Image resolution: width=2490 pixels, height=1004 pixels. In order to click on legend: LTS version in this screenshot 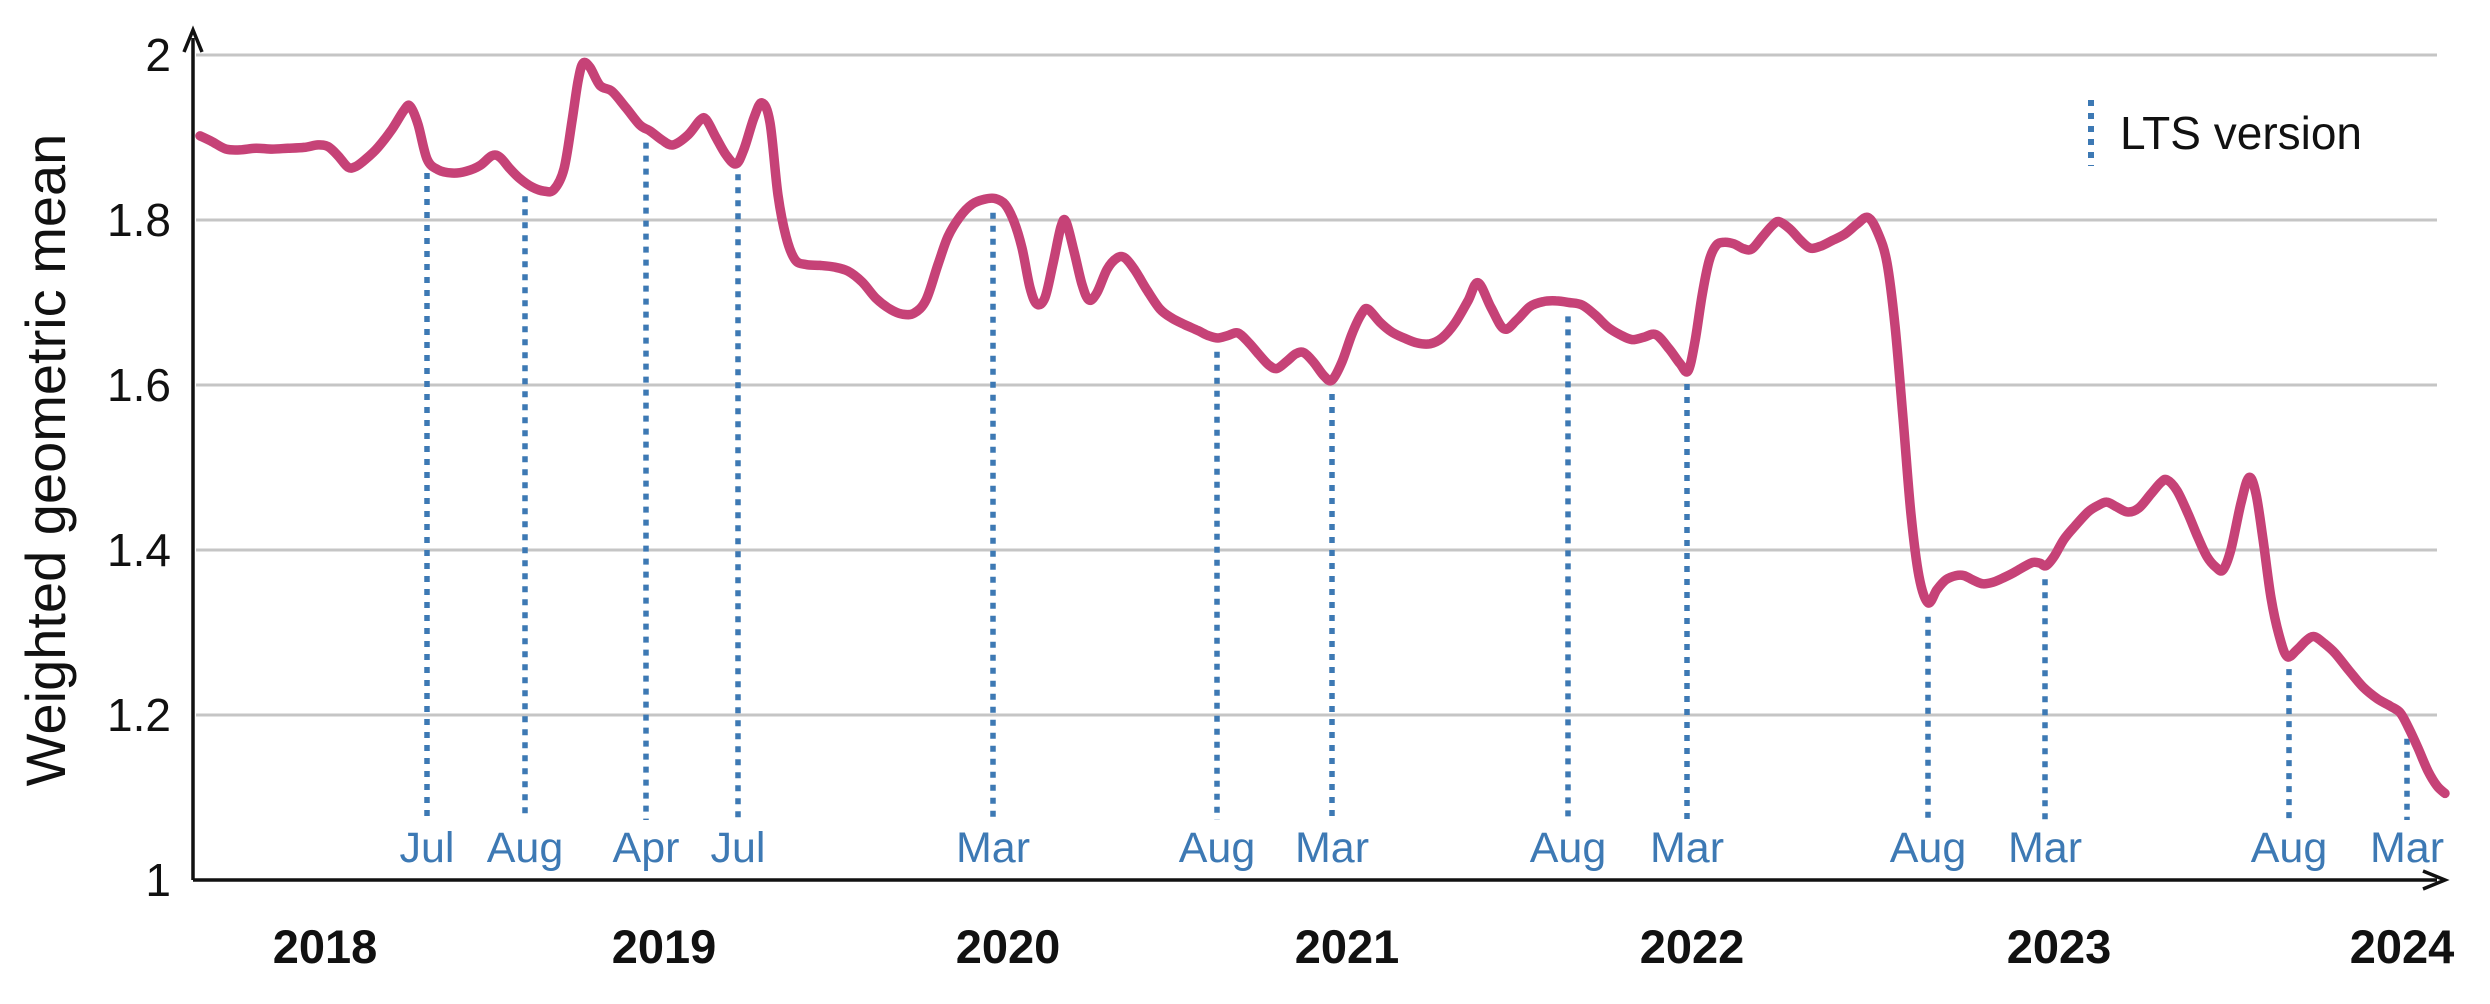, I will do `click(2225, 133)`.